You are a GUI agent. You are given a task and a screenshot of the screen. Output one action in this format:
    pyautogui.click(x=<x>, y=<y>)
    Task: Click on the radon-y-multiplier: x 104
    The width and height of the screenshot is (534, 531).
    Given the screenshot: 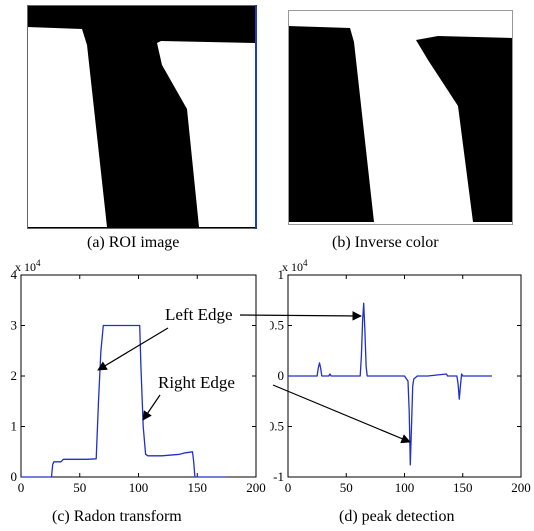 What is the action you would take?
    pyautogui.click(x=28, y=266)
    